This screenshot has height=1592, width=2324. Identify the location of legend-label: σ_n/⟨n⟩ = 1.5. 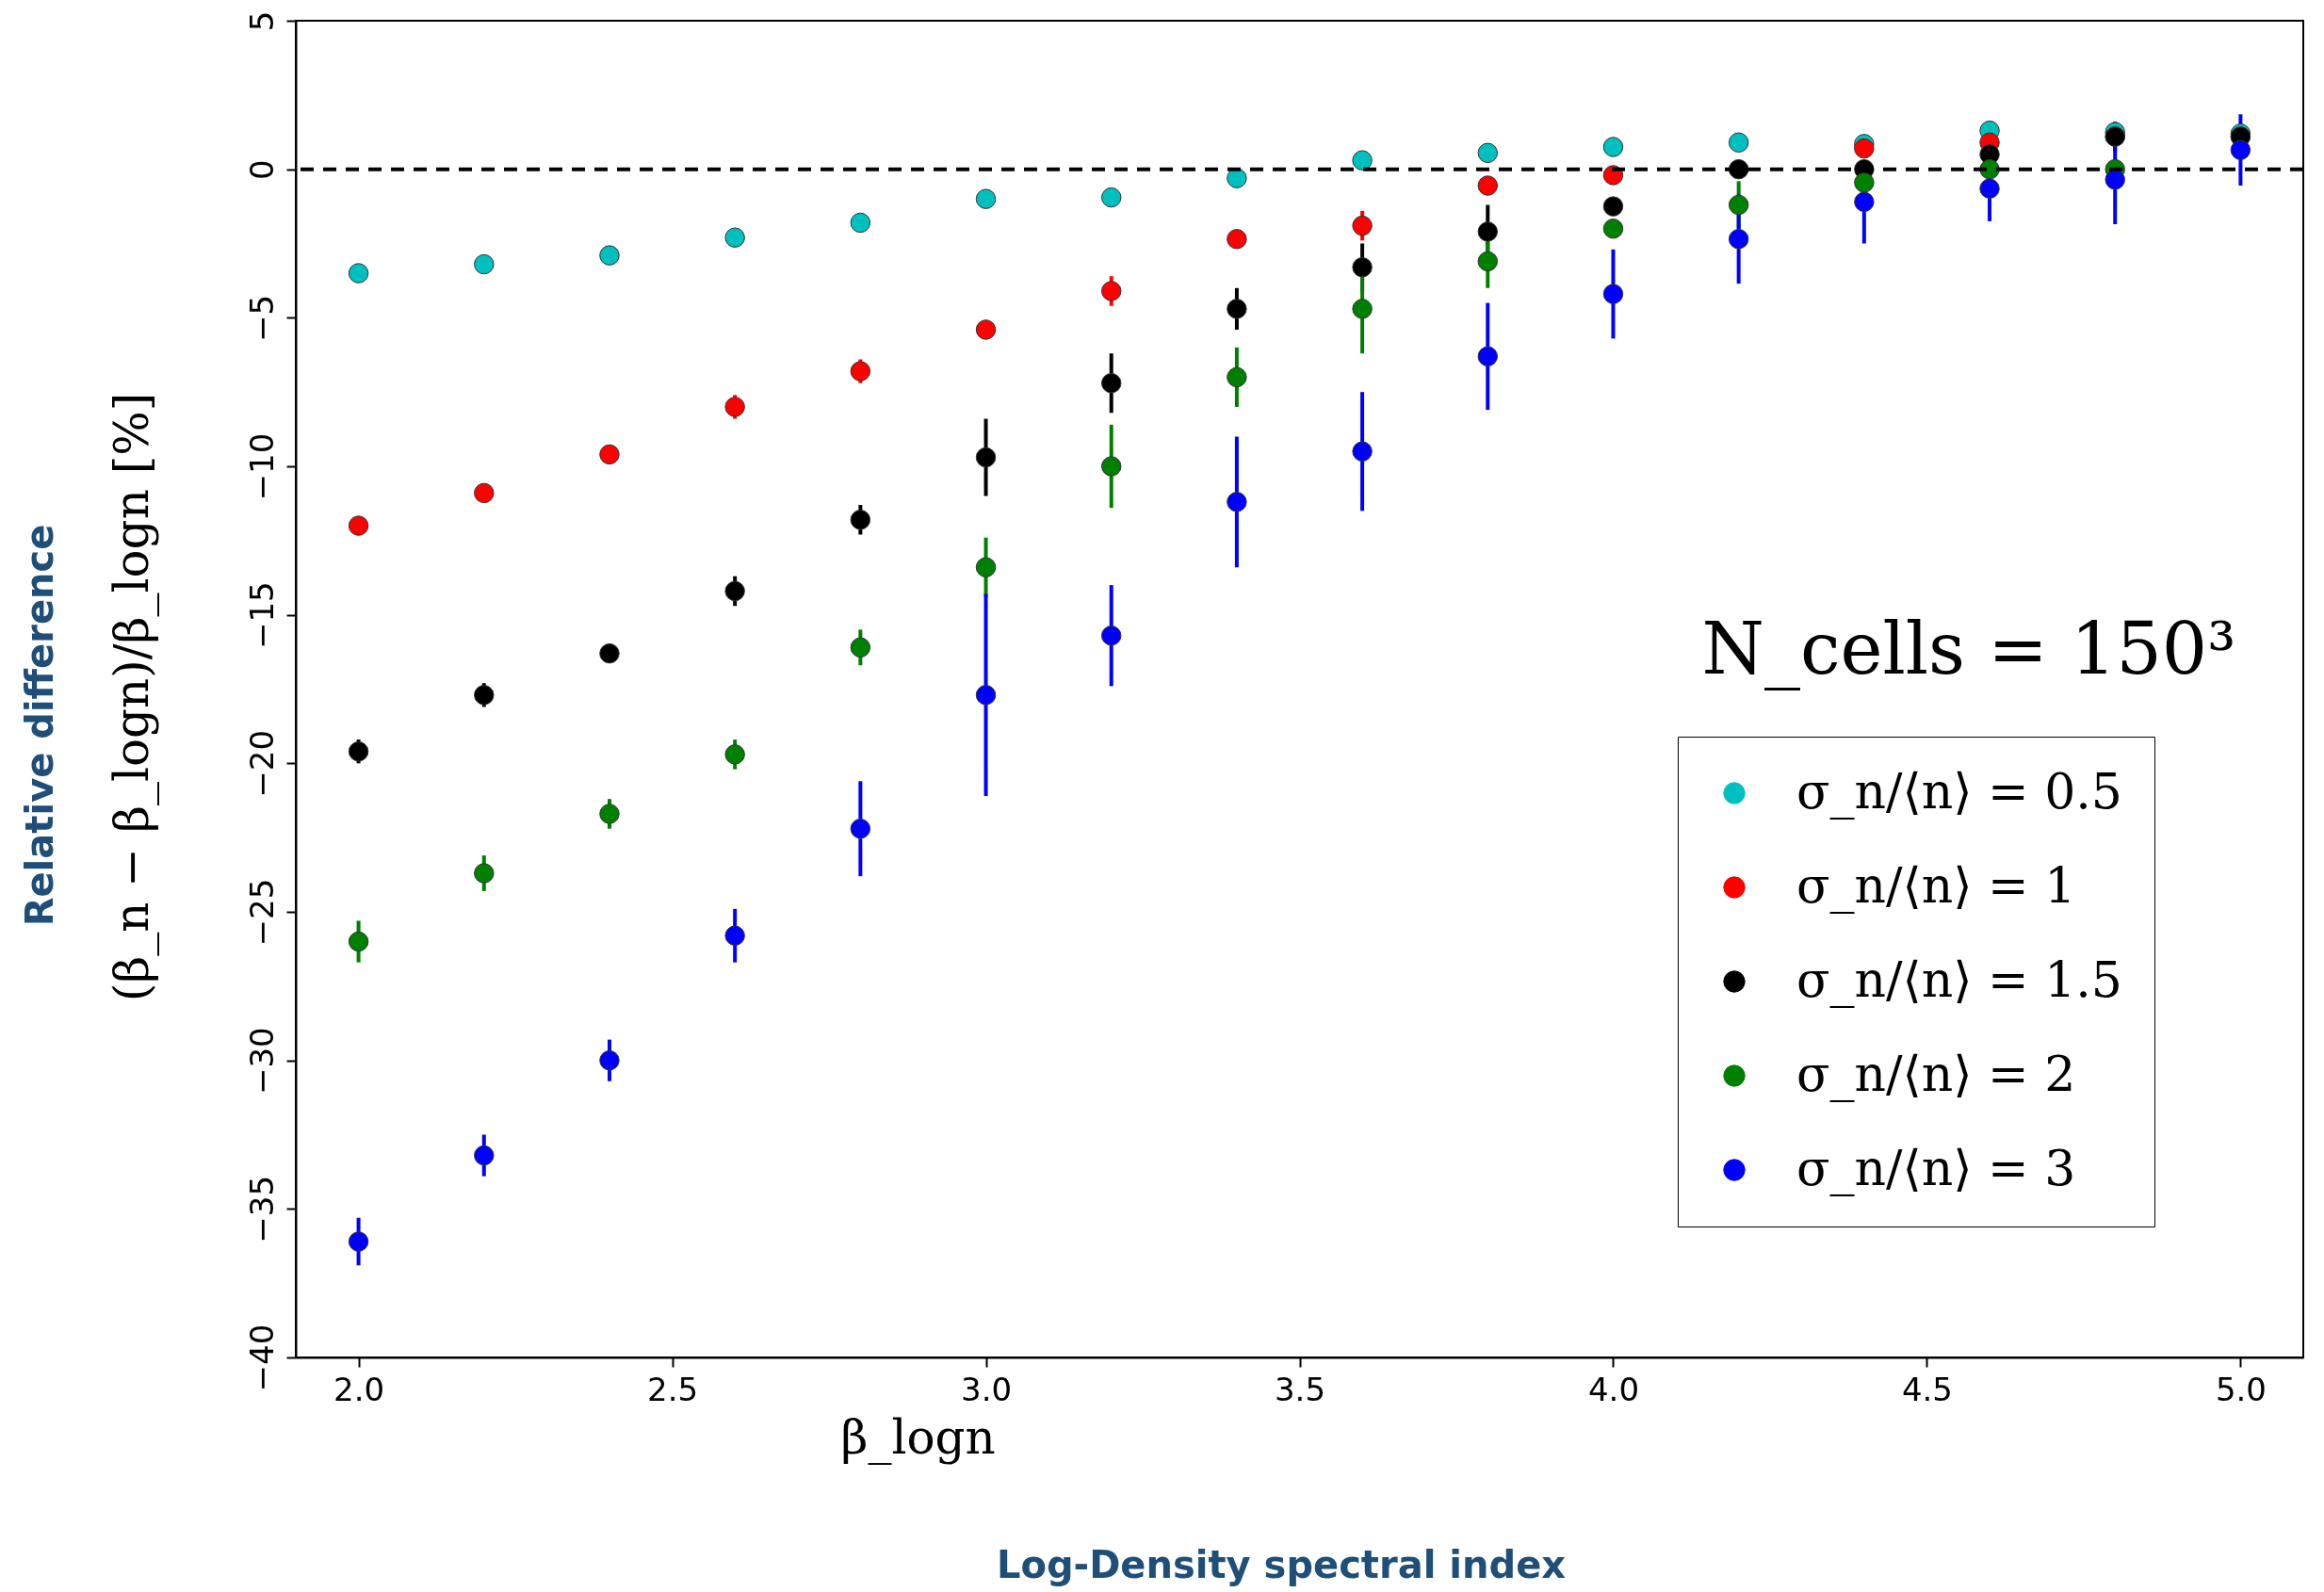
(1959, 979).